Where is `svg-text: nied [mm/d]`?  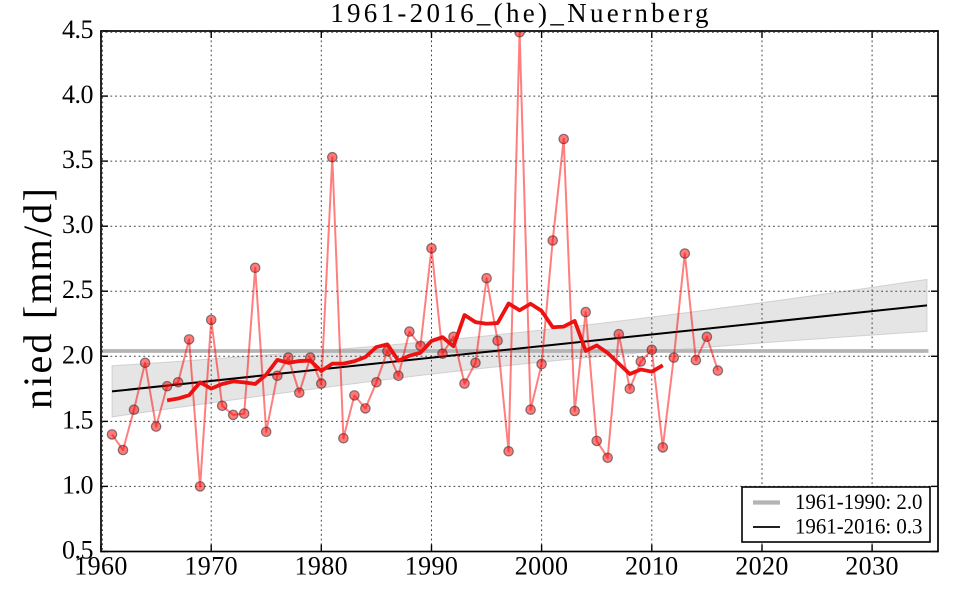 svg-text: nied [mm/d] is located at coordinates (37, 297).